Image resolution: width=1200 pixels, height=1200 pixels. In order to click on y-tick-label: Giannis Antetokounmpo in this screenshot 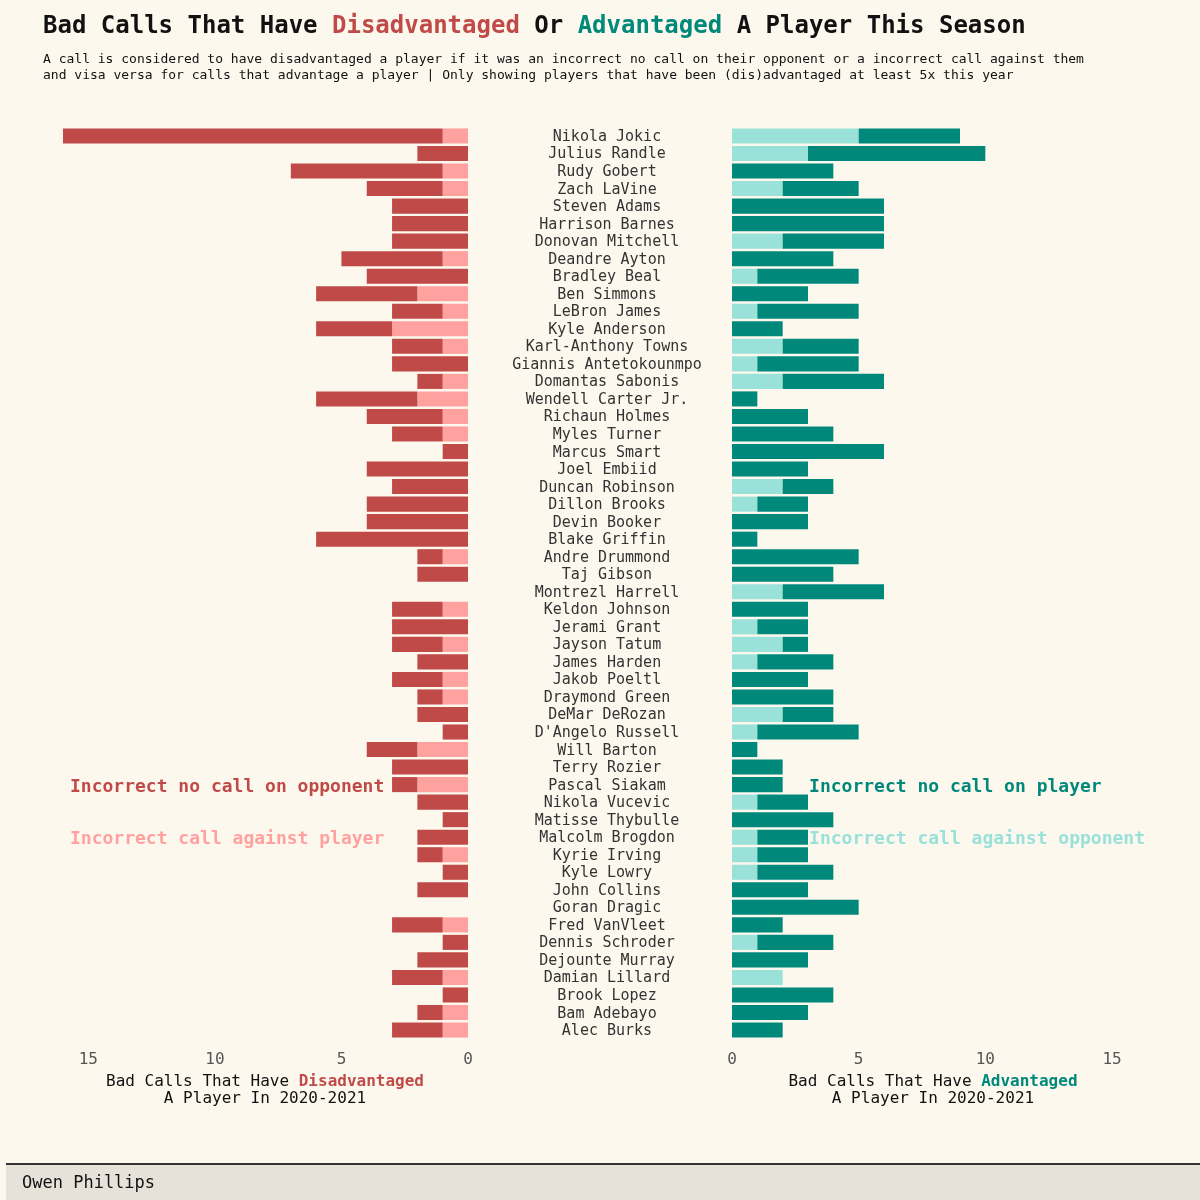, I will do `click(607, 363)`.